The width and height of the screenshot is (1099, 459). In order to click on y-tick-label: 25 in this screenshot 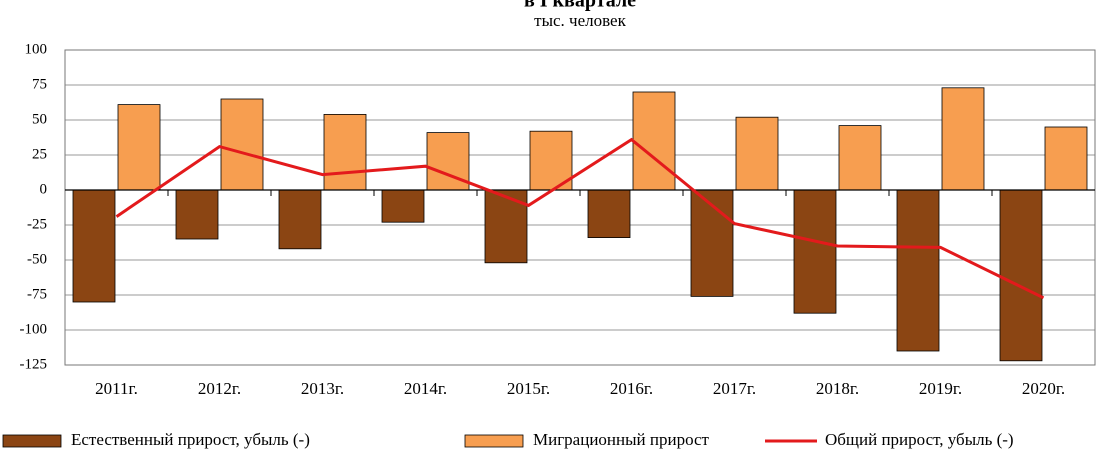, I will do `click(39, 154)`.